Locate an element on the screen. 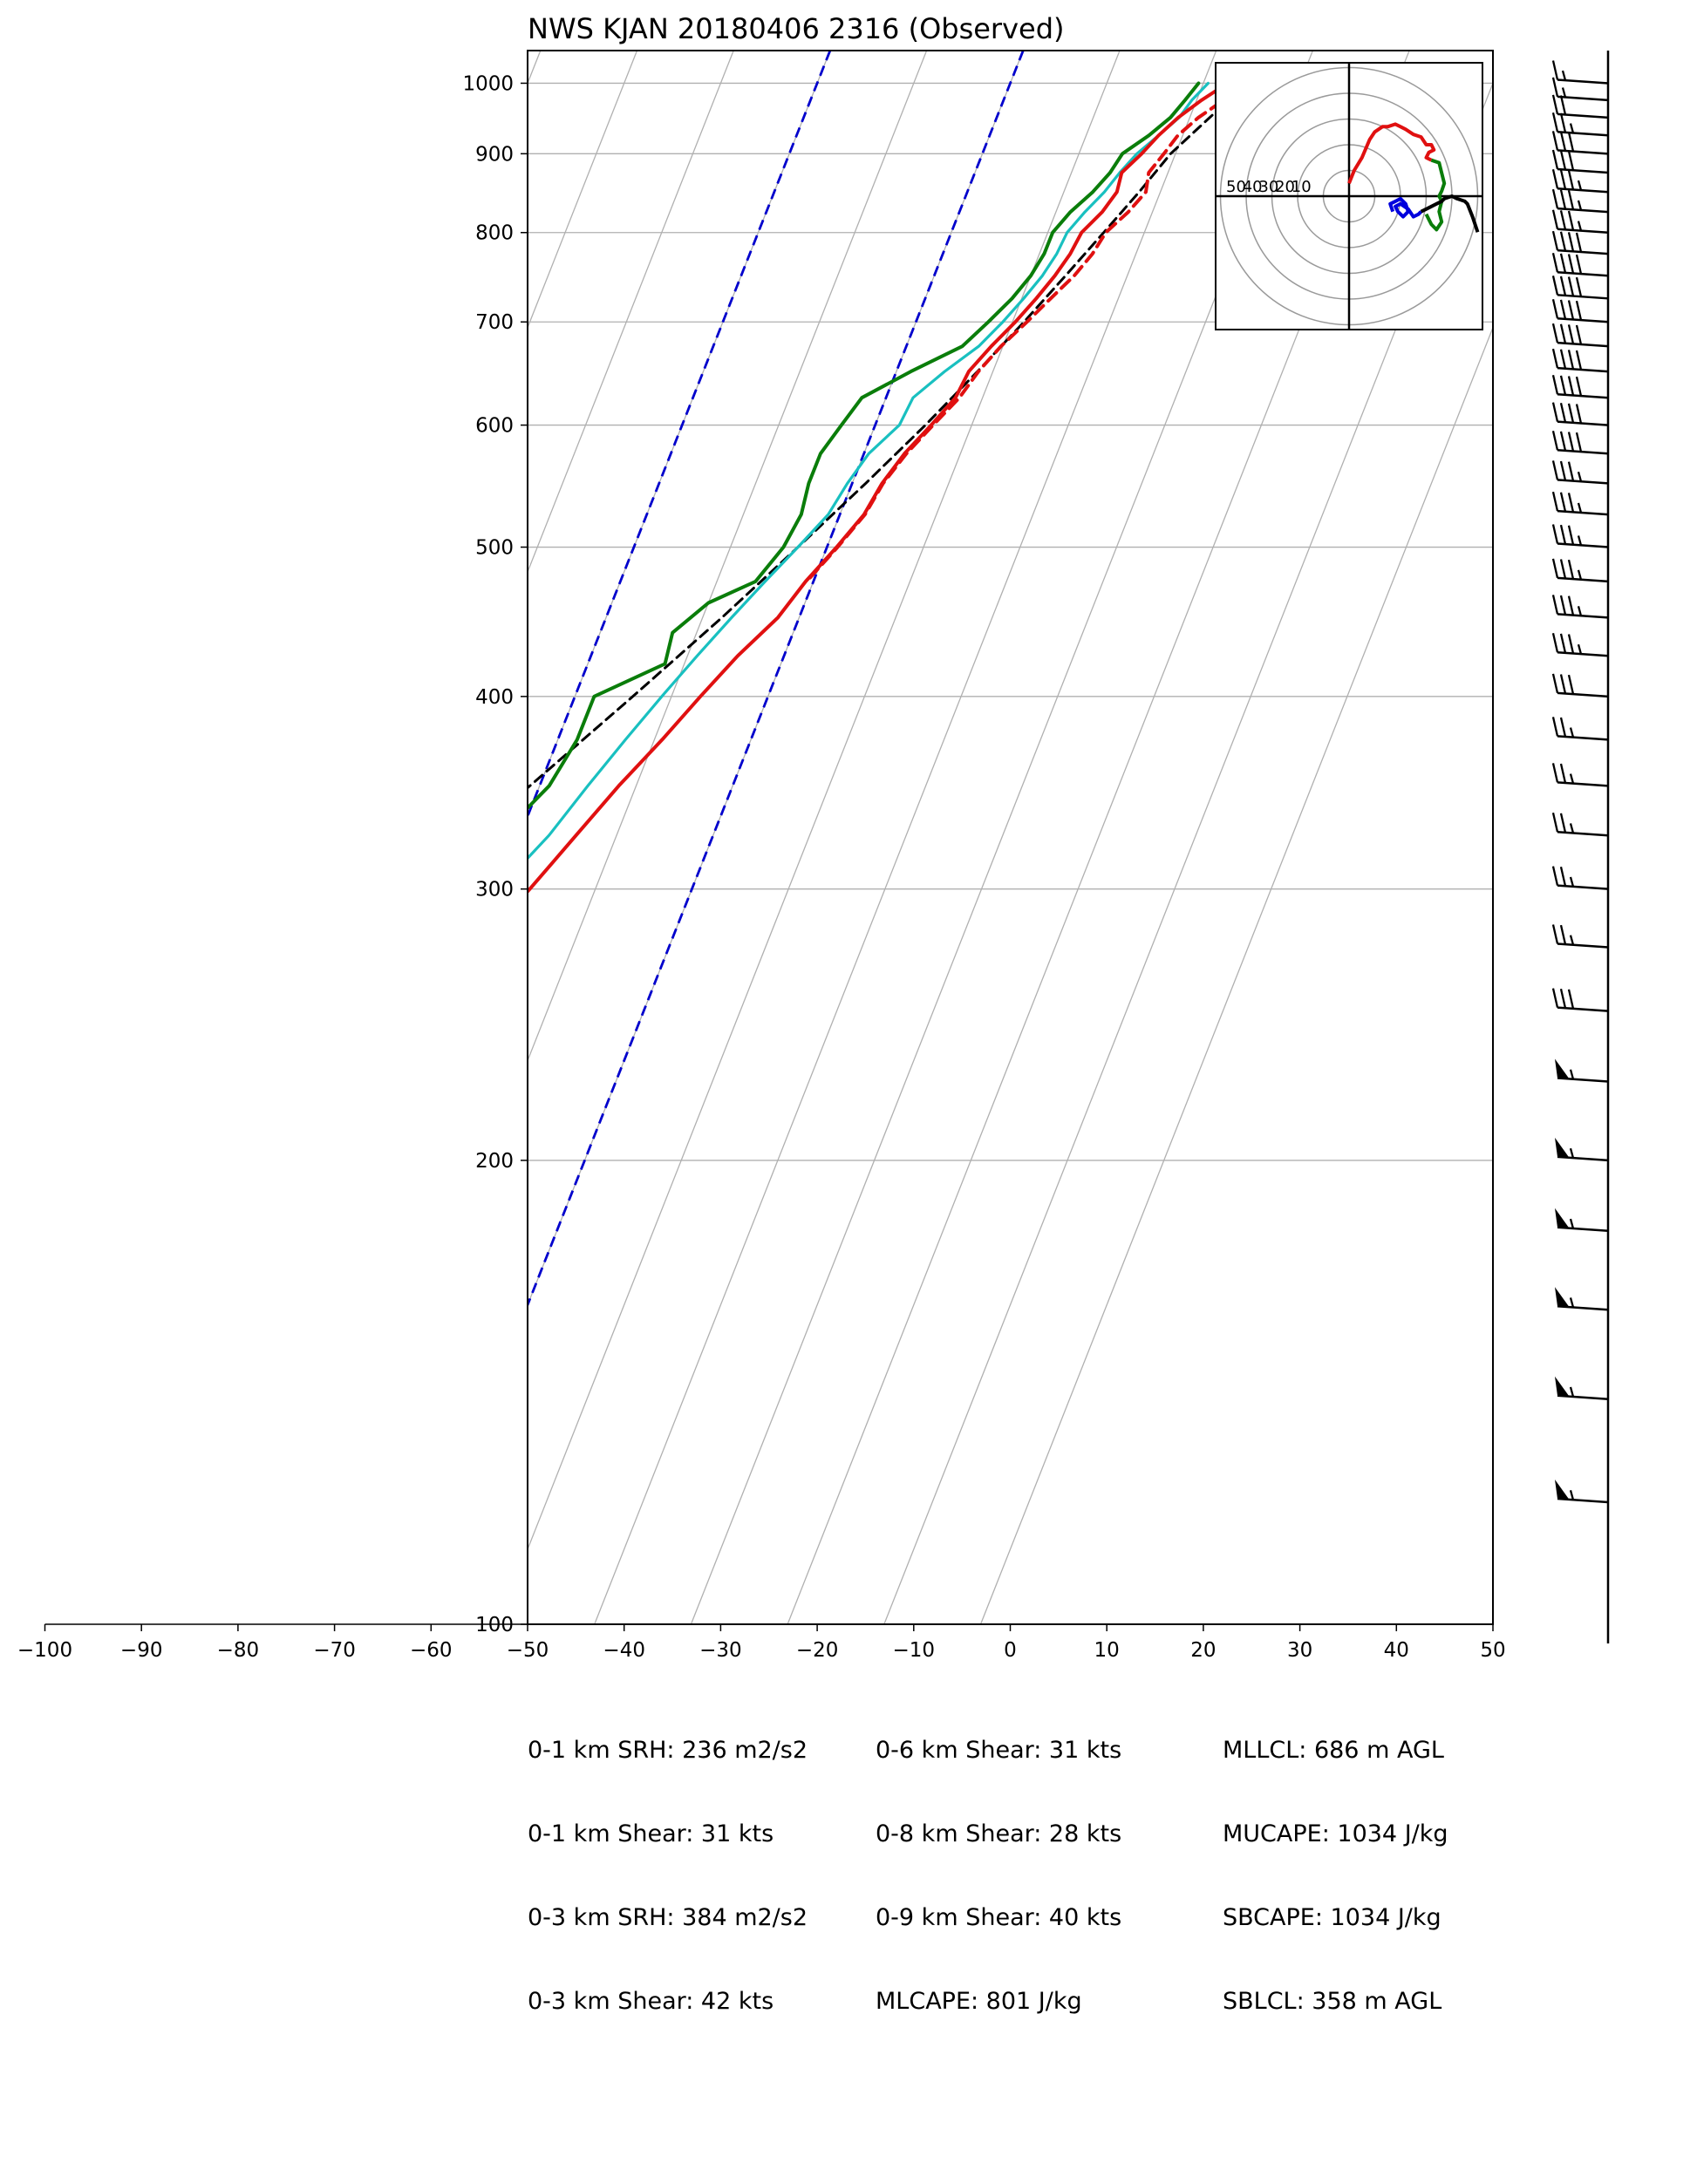  stat-sbcape: SBCAPE: 1034 J/kg is located at coordinates (1332, 1917).